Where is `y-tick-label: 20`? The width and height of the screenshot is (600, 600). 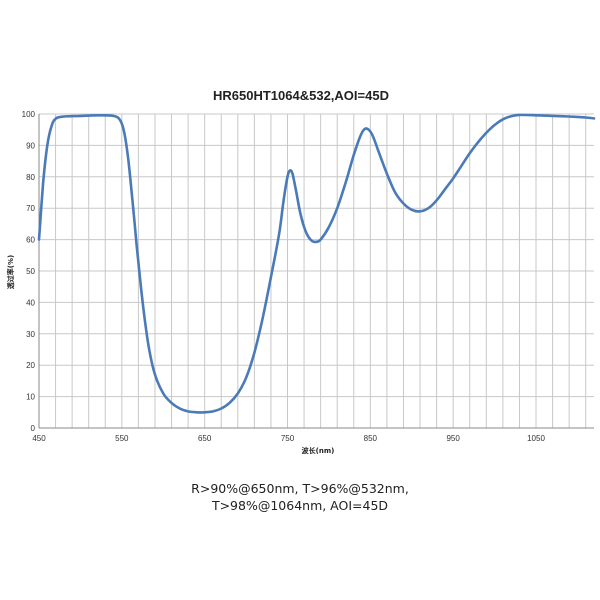 y-tick-label: 20 is located at coordinates (30, 365).